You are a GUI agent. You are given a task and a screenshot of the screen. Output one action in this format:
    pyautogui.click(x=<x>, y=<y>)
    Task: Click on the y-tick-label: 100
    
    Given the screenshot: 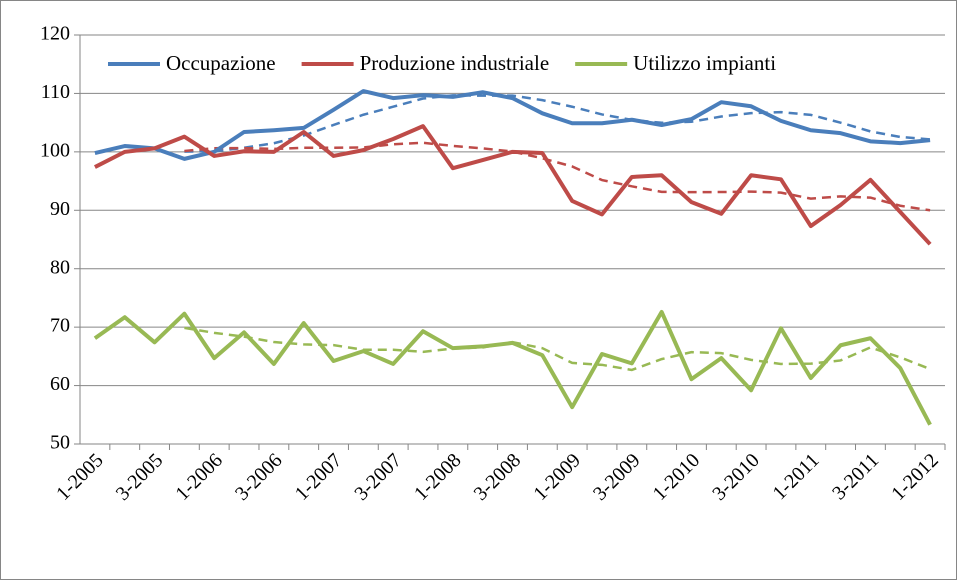 What is the action you would take?
    pyautogui.click(x=55, y=150)
    